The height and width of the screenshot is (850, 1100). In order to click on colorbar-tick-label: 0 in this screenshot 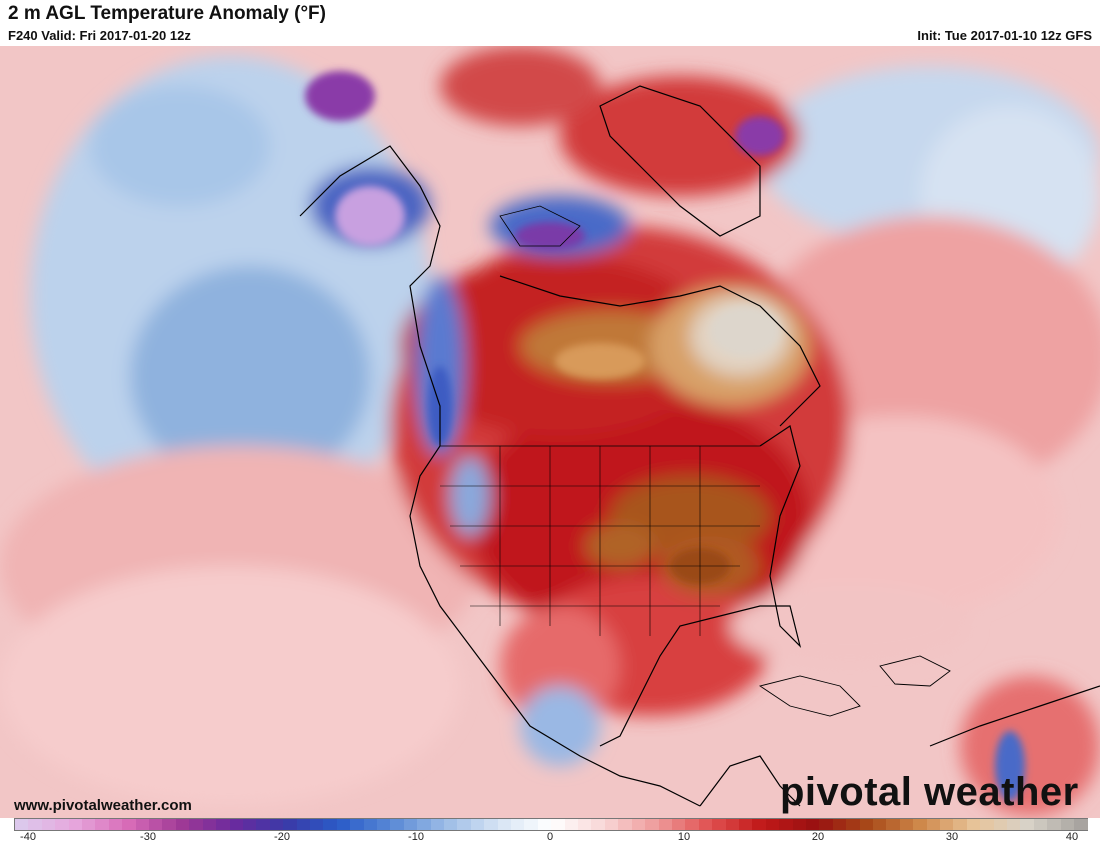, I will do `click(550, 837)`.